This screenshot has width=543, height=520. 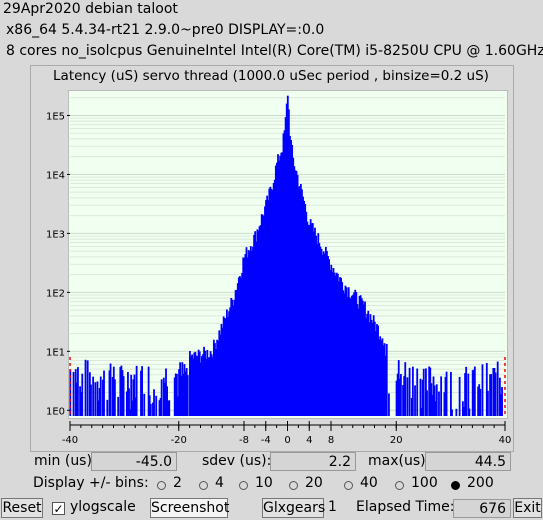 What do you see at coordinates (314, 483) in the screenshot?
I see `bins-option-label: 20` at bounding box center [314, 483].